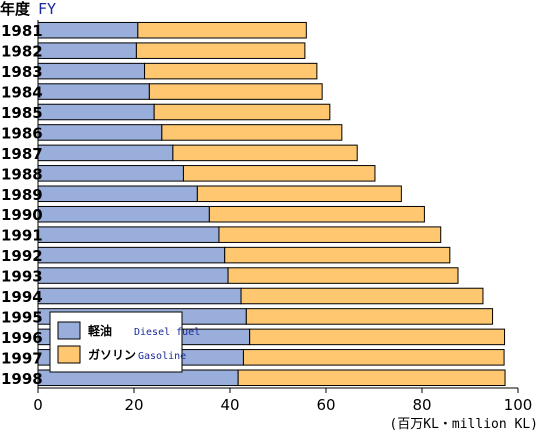  Describe the element at coordinates (91, 71) in the screenshot. I see `bar-diesel-1983` at that location.